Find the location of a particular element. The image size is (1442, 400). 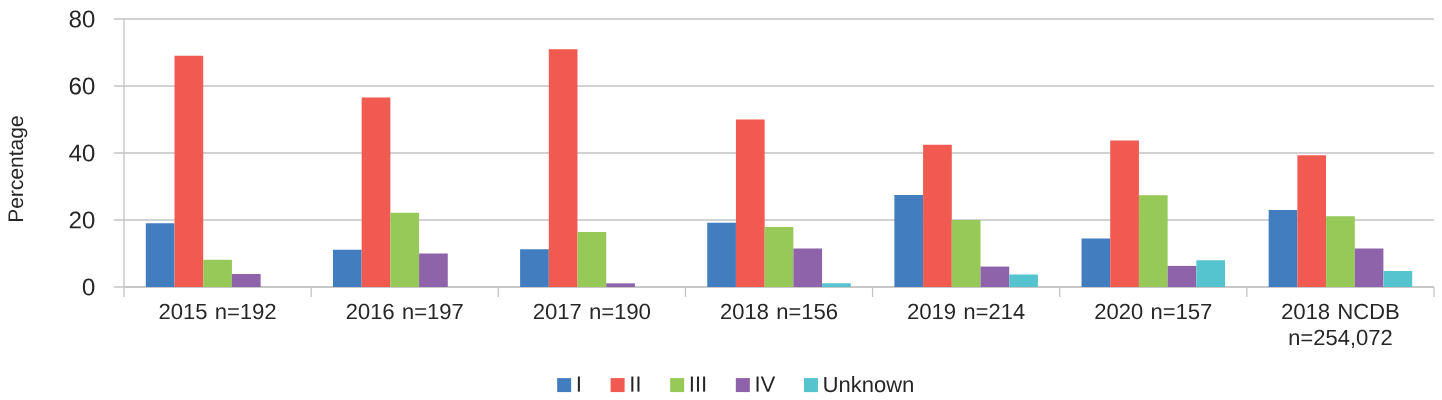

x-tick-label: 2018 n=156 is located at coordinates (779, 311).